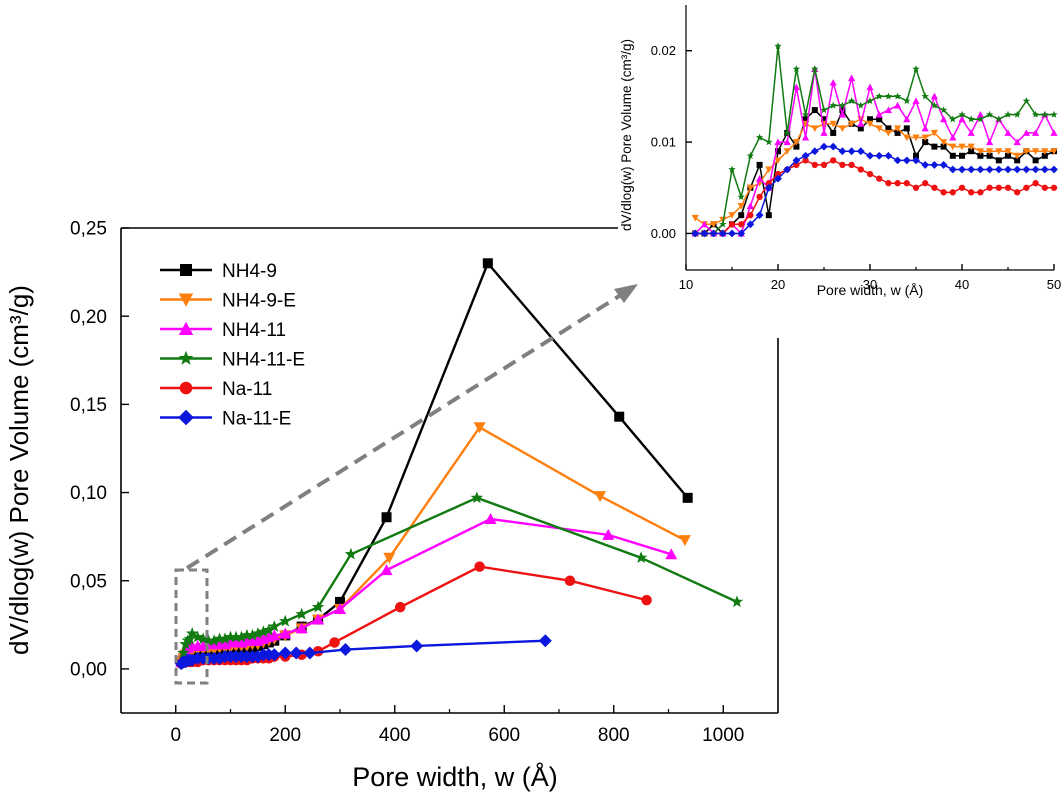  What do you see at coordinates (1054, 284) in the screenshot?
I see `inset-x-tick-label: 50` at bounding box center [1054, 284].